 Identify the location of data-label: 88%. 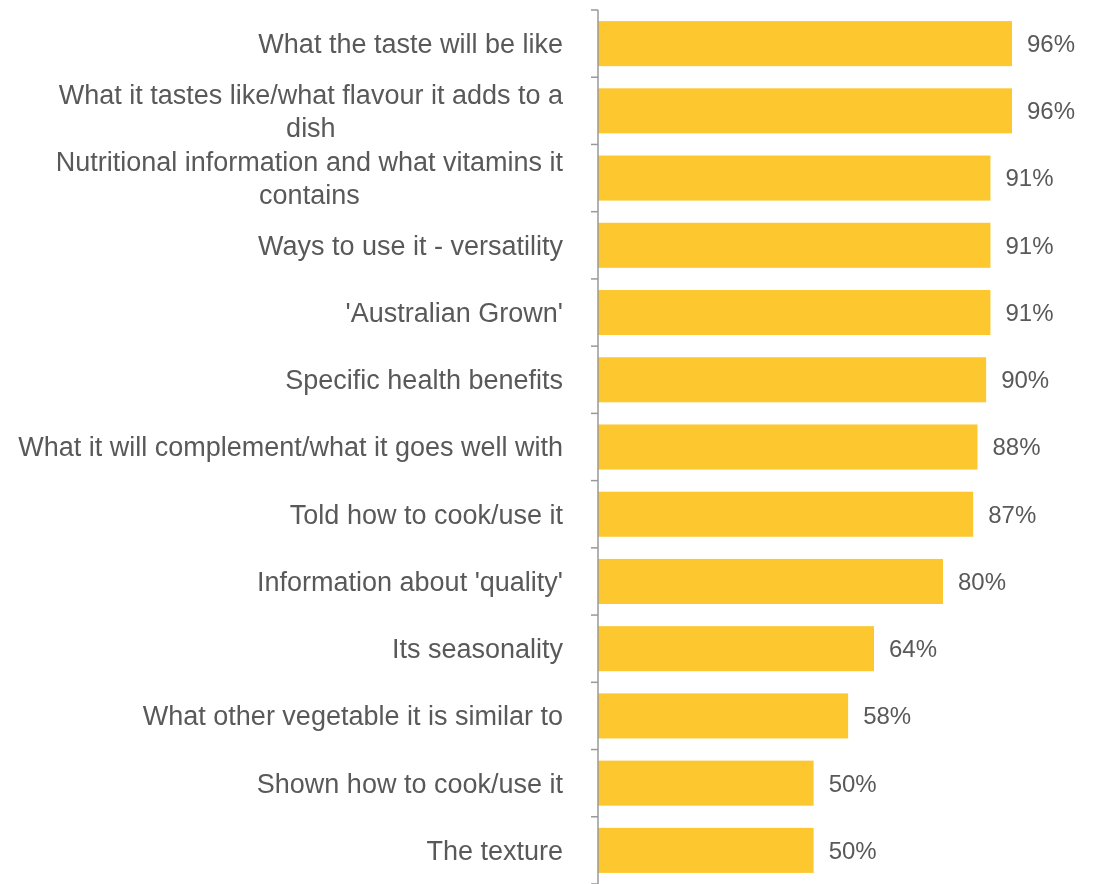
(1016, 447).